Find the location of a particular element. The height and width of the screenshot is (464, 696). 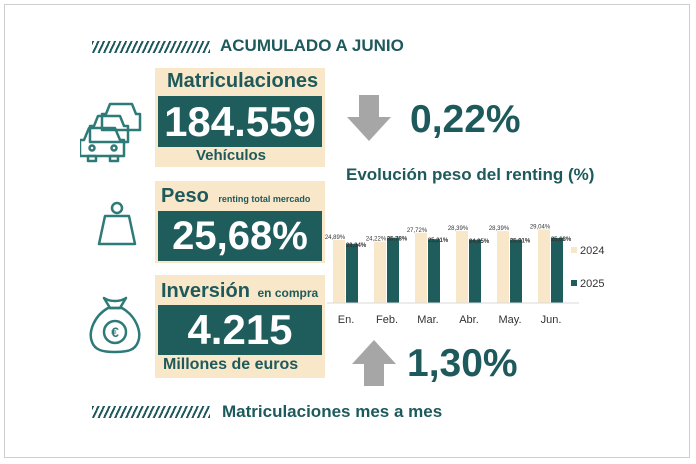

inversion-value: 4.215 is located at coordinates (240, 330).